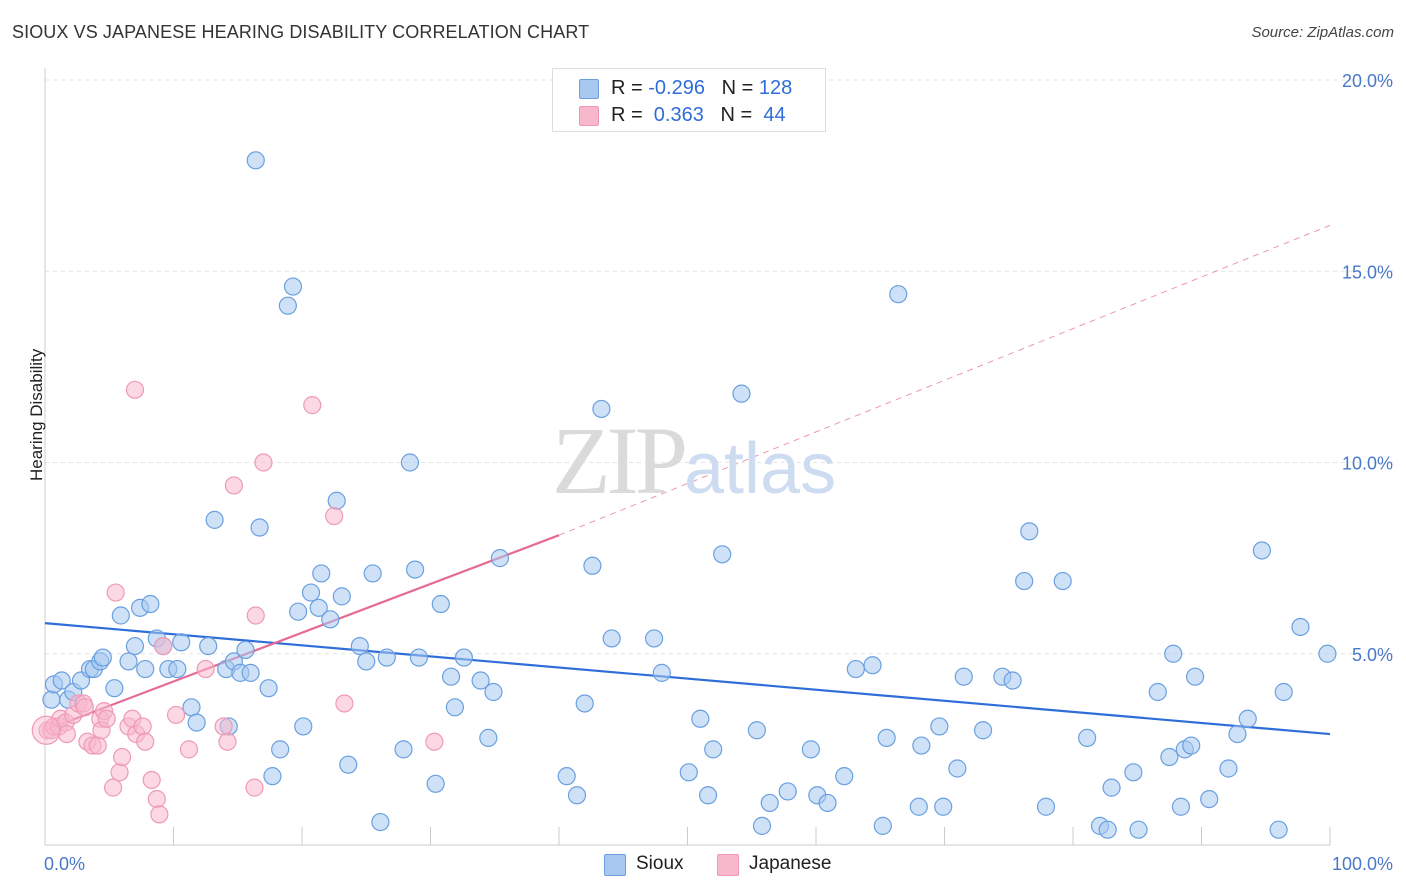  I want to click on japanese-r-value: 0.363, so click(676, 115).